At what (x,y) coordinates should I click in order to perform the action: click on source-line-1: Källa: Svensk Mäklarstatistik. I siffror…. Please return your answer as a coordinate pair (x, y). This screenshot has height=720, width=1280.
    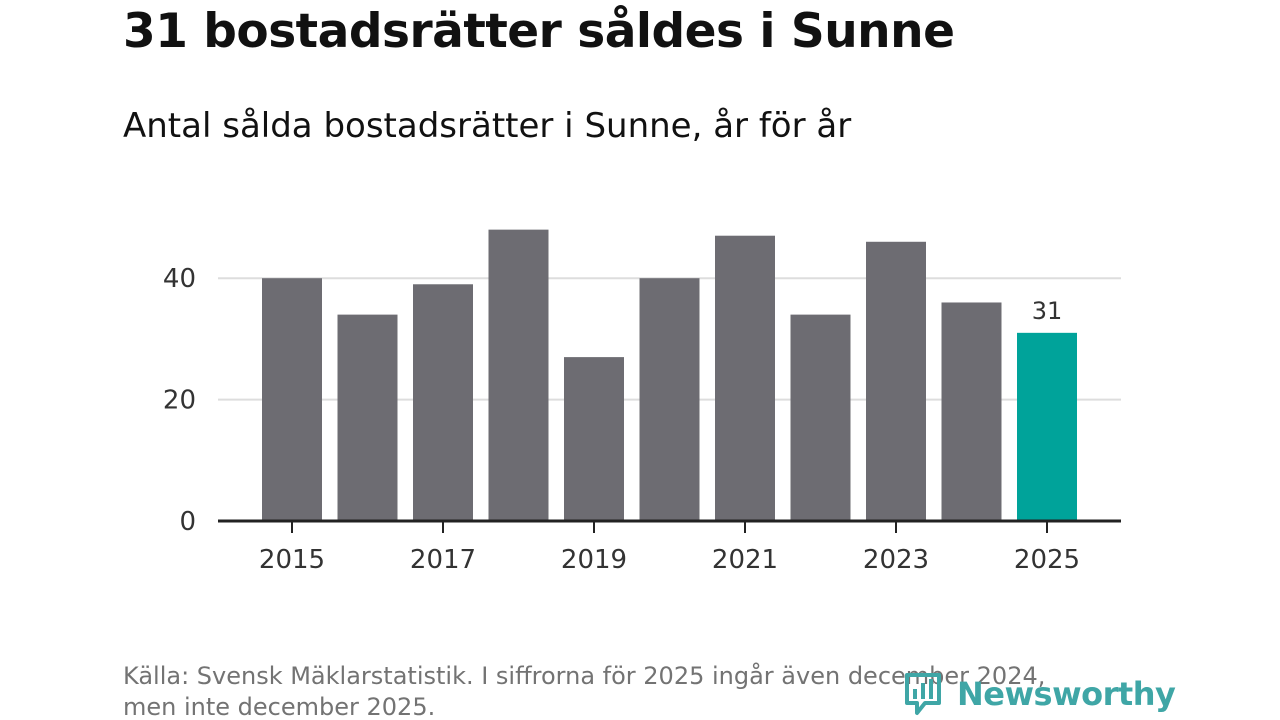
    Looking at the image, I should click on (584, 676).